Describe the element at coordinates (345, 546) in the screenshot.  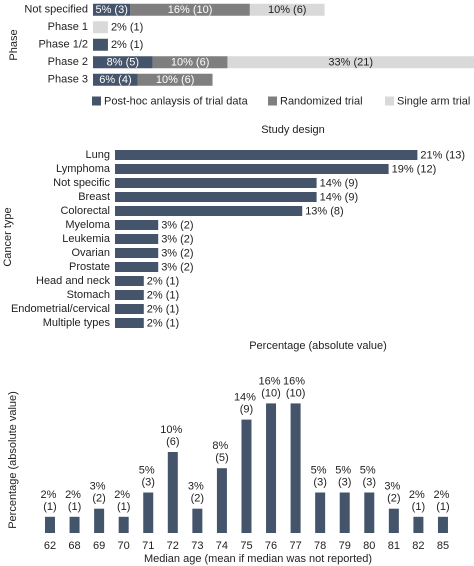
I see `category-label: 79` at that location.